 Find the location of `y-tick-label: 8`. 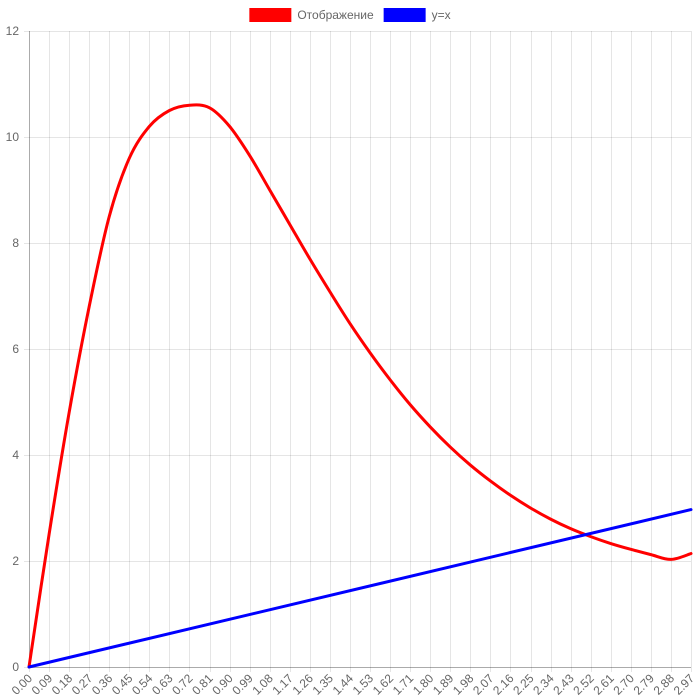

y-tick-label: 8 is located at coordinates (15, 243).